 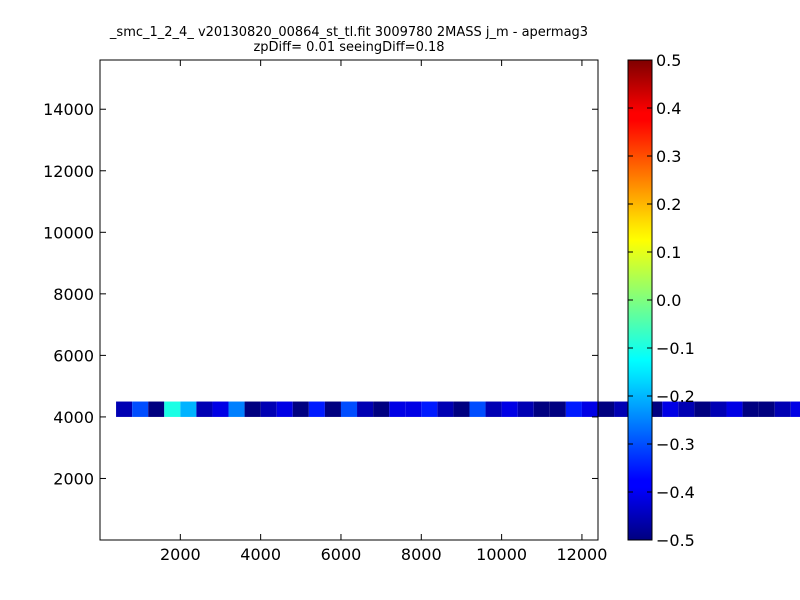 What do you see at coordinates (73, 355) in the screenshot?
I see `y-tick-label: 6000` at bounding box center [73, 355].